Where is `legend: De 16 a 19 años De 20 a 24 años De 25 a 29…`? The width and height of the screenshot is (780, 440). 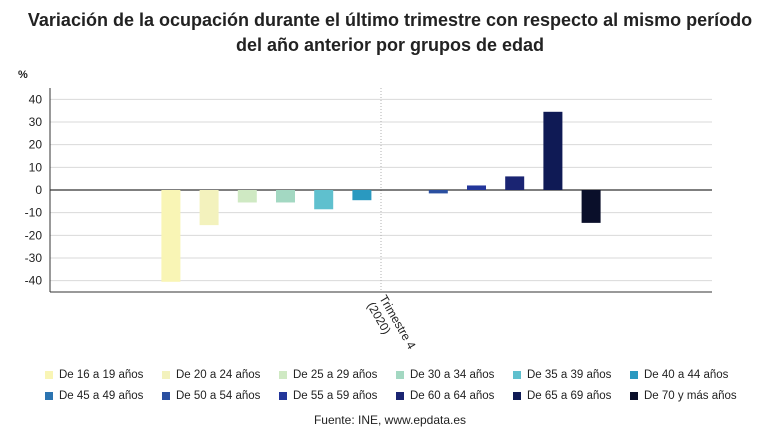
legend: De 16 a 19 años De 20 a 24 años De 25 a 29… is located at coordinates (405, 388).